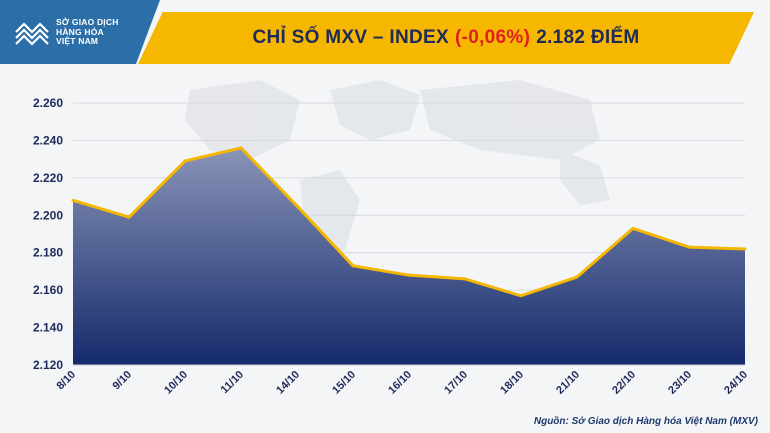 This screenshot has height=433, width=770. What do you see at coordinates (568, 383) in the screenshot?
I see `x-tick-label: 21/10` at bounding box center [568, 383].